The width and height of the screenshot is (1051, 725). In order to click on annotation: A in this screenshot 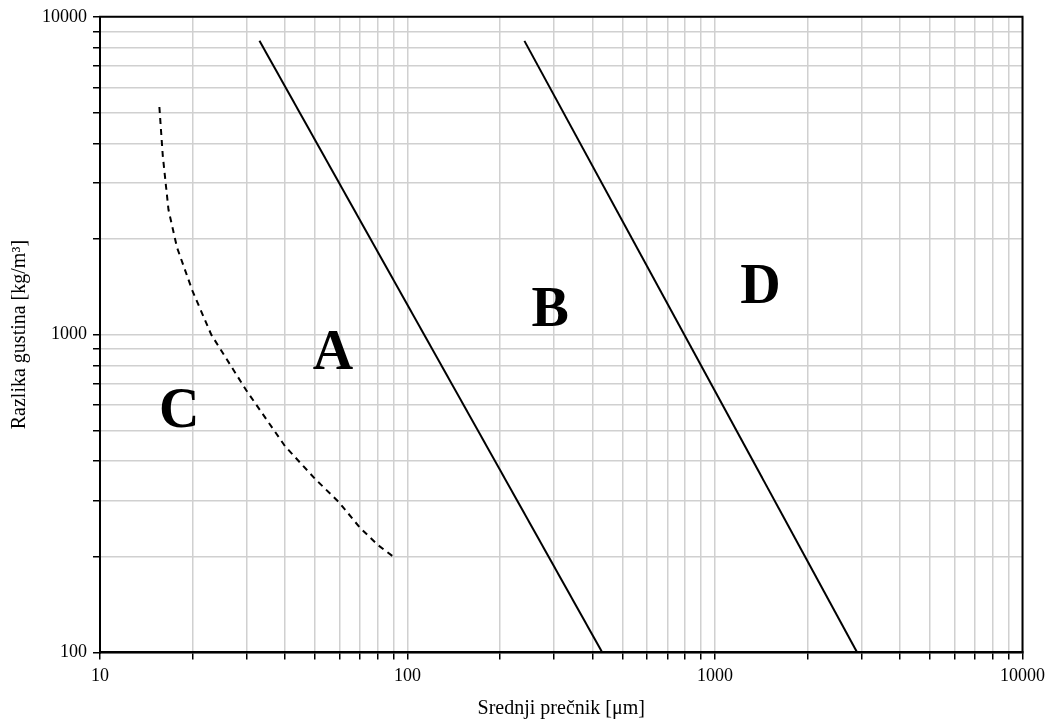, I will do `click(333, 349)`.